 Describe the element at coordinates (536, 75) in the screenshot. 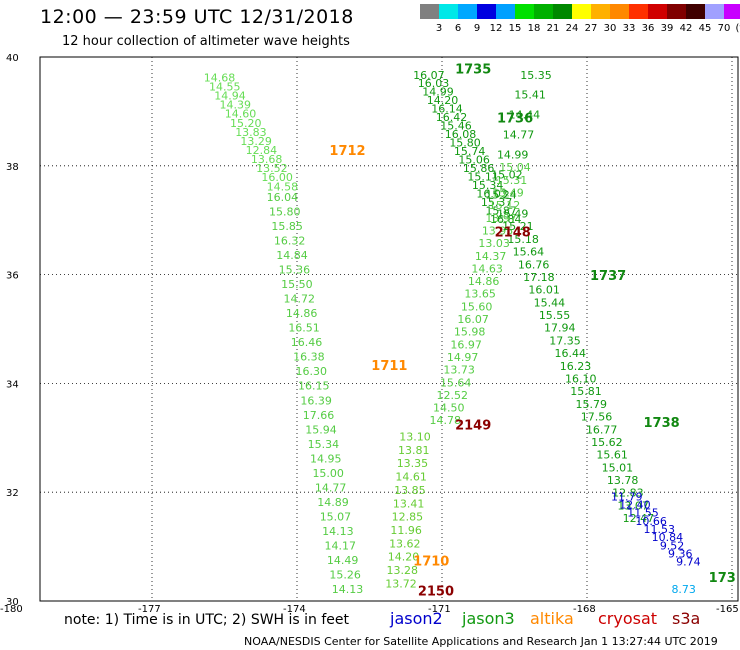

I see `wave-height-value: 15.35` at that location.